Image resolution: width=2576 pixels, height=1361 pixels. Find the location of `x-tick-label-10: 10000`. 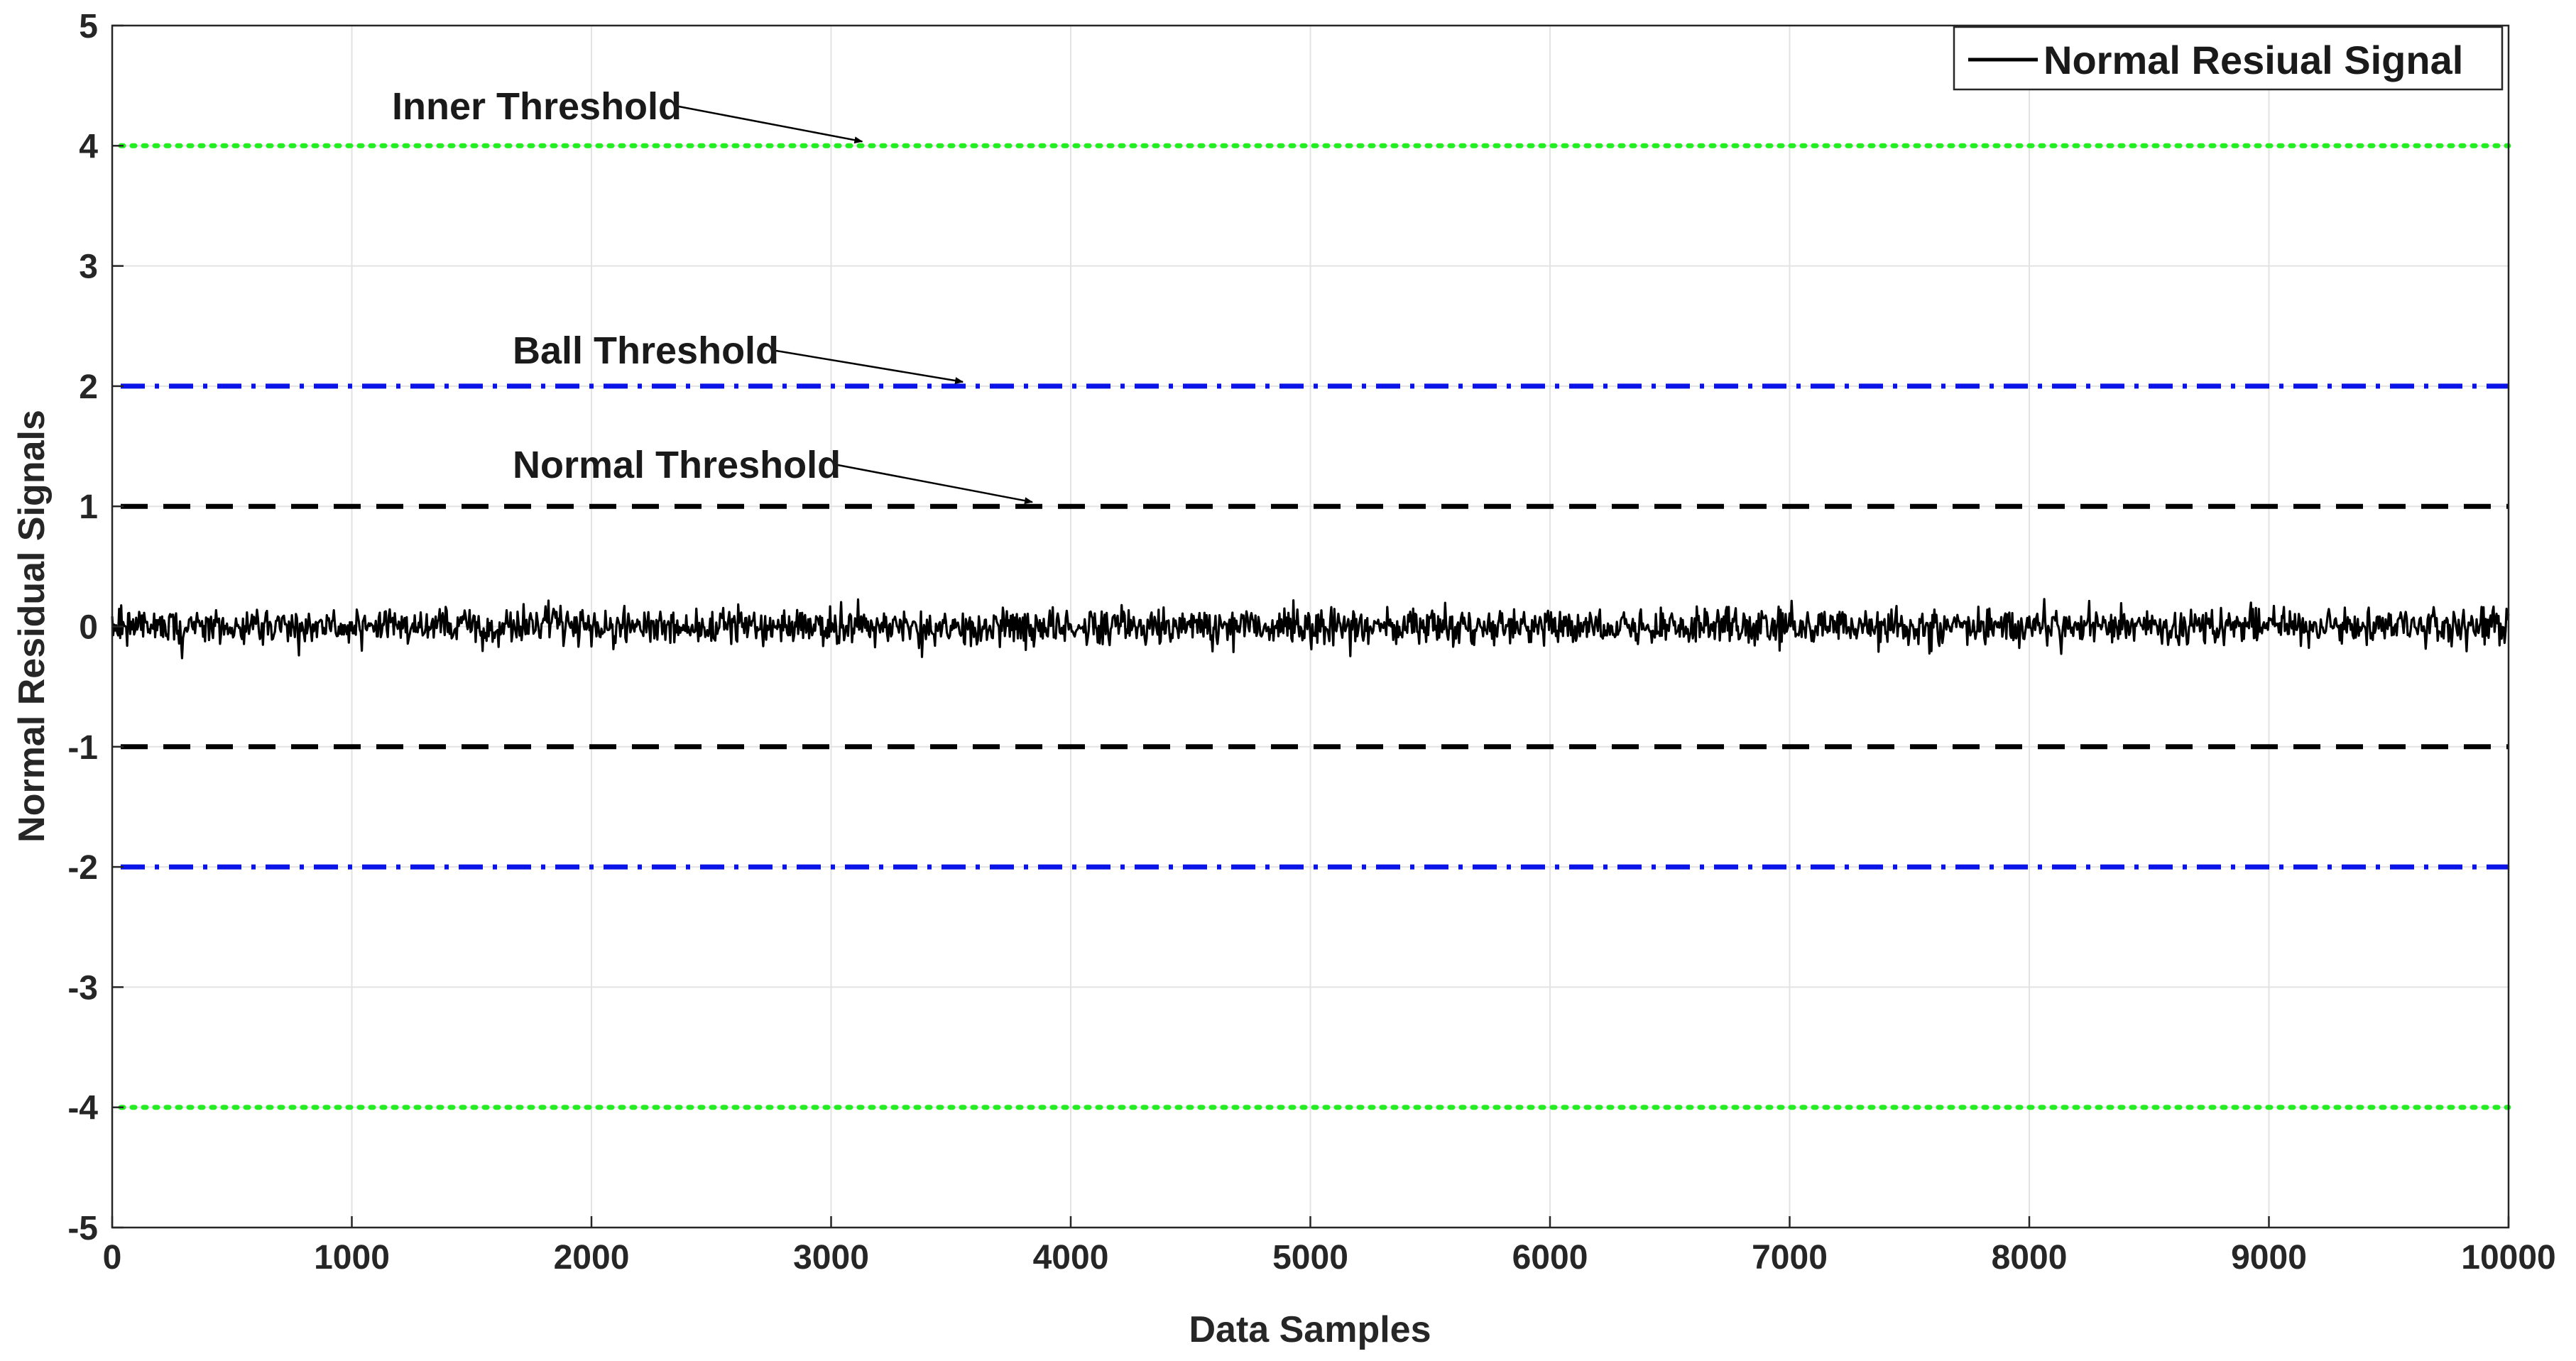

x-tick-label-10: 10000 is located at coordinates (2508, 1258).